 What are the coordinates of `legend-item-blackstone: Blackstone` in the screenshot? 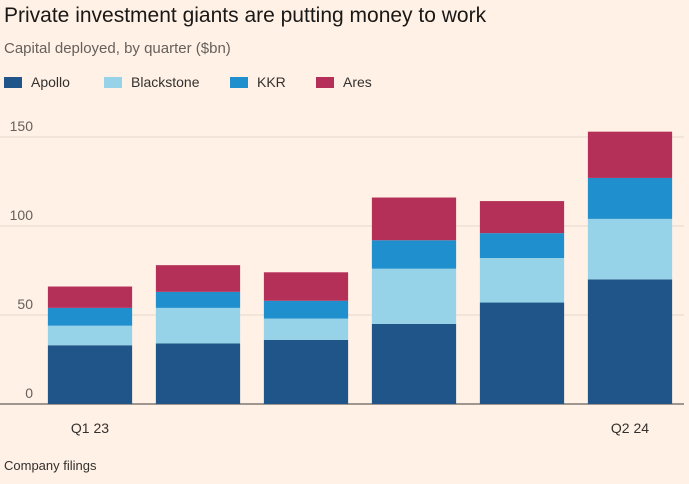 It's located at (151, 82).